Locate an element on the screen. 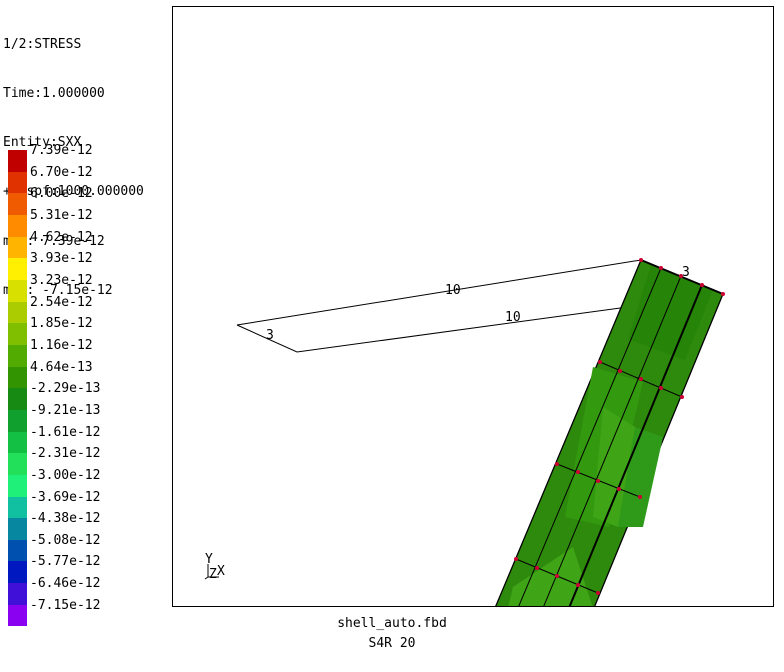  legend-entry: -9.21e-13 is located at coordinates (88, 417).